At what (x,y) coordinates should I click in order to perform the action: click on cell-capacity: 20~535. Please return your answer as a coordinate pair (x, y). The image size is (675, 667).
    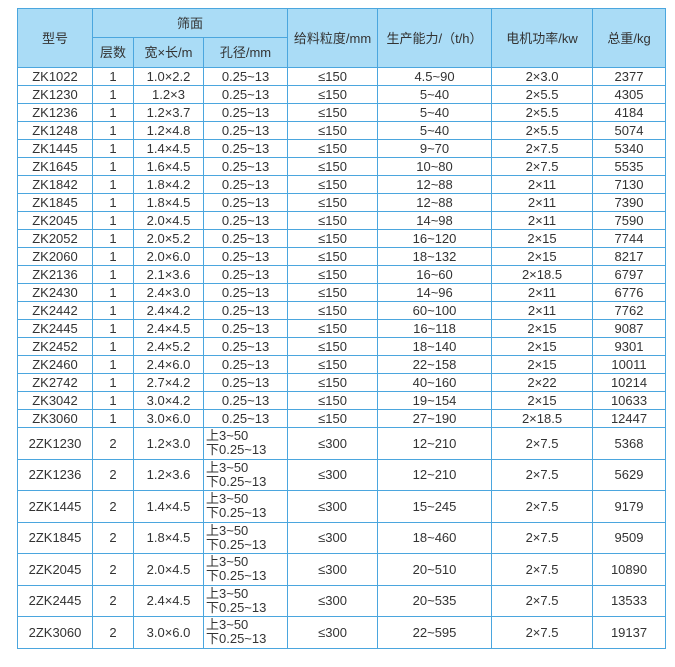
    Looking at the image, I should click on (435, 600).